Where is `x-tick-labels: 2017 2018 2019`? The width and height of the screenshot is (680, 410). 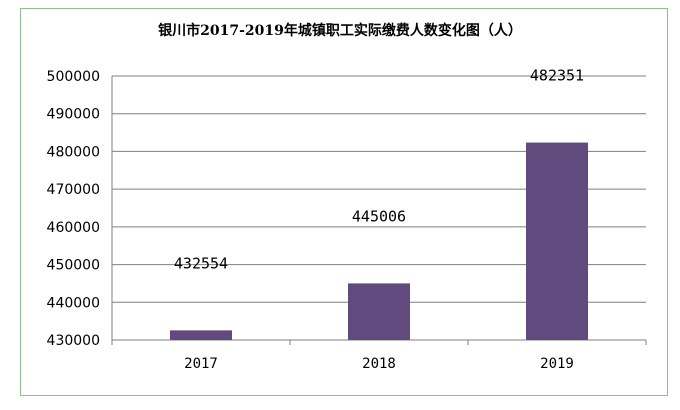 x-tick-labels: 2017 2018 2019 is located at coordinates (379, 364).